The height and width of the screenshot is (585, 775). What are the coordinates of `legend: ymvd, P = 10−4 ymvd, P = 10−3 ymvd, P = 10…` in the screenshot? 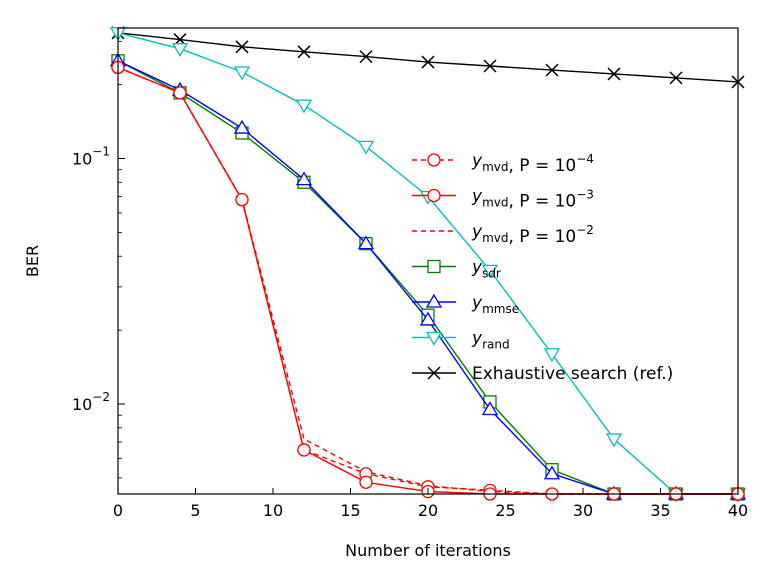 It's located at (542, 267).